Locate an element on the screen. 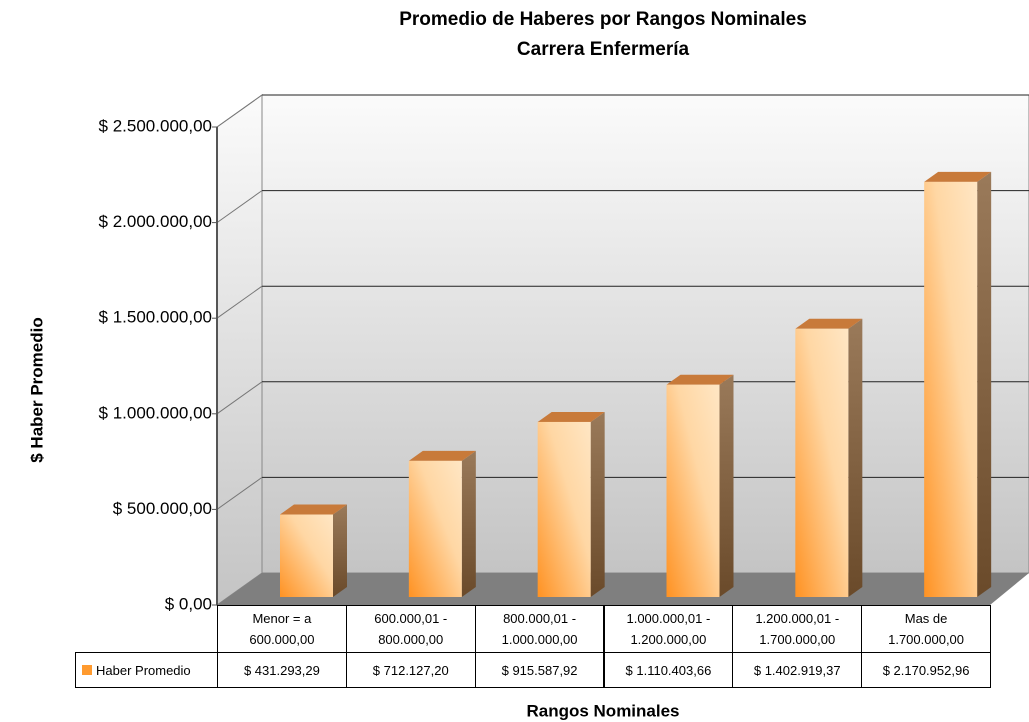  value-cell-text: $ 1.402.919,37 is located at coordinates (797, 670).